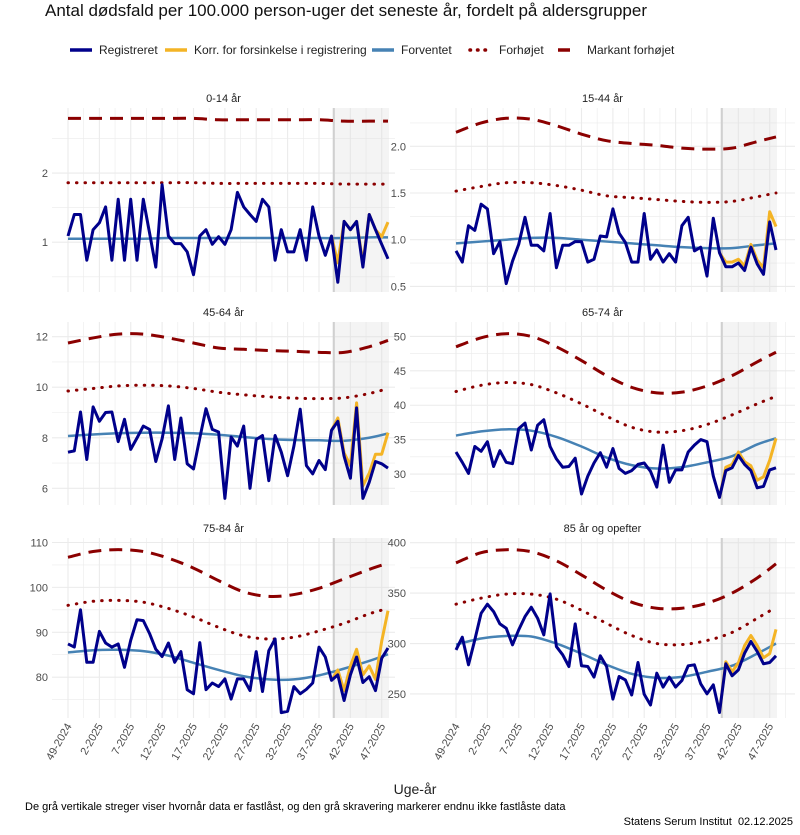  Describe the element at coordinates (223, 99) in the screenshot. I see `panel-title: 0-14 år` at that location.